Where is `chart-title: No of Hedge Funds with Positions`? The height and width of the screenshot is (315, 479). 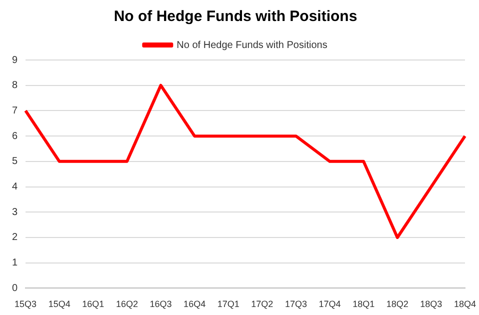 chart-title: No of Hedge Funds with Positions is located at coordinates (236, 17).